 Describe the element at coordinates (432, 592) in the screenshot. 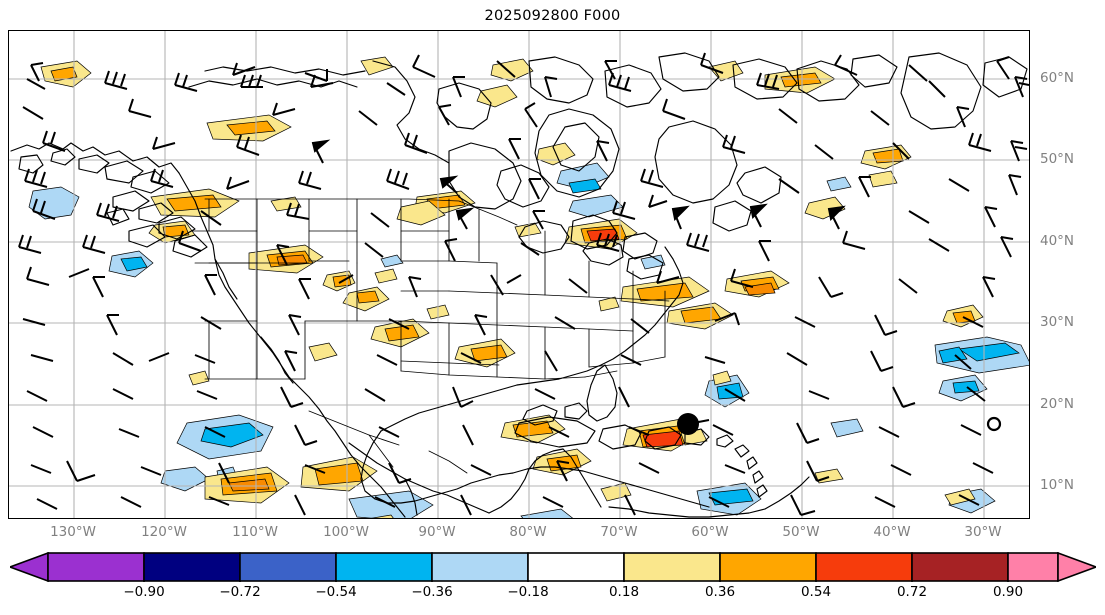

I see `colorbar-tick-label-3: −0.36` at that location.